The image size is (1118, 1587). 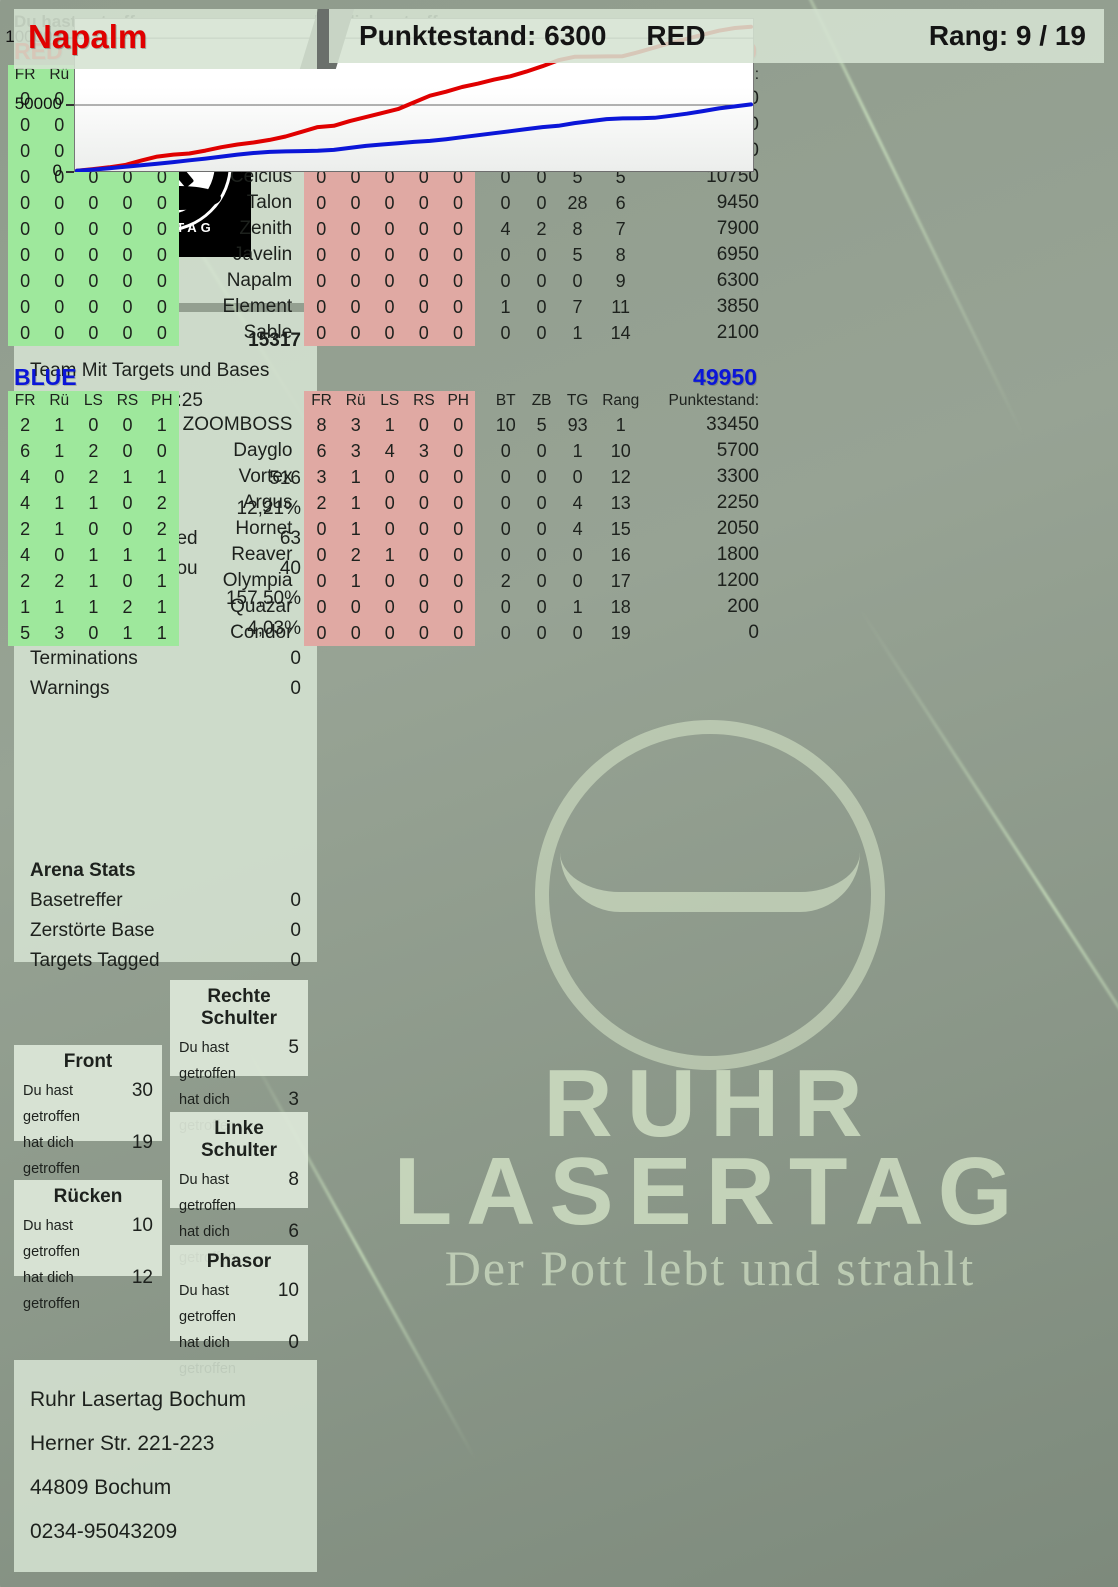 I want to click on address-line: 0234-95043209, so click(x=104, y=1531).